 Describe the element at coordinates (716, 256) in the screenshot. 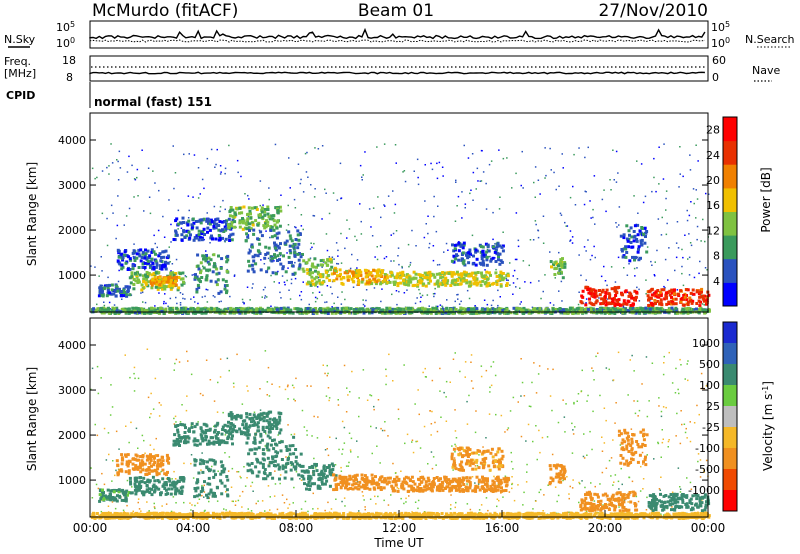

I see `colorbar-tick-label: 8` at that location.